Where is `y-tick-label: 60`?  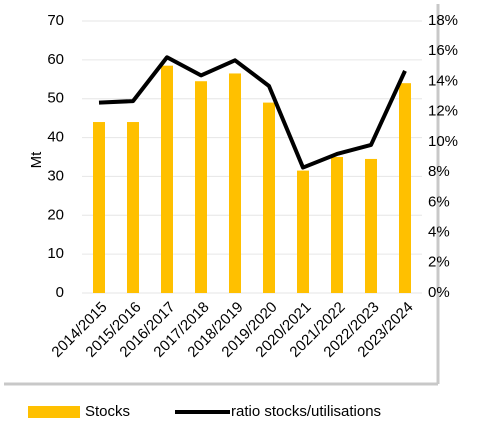 y-tick-label: 60 is located at coordinates (55, 59).